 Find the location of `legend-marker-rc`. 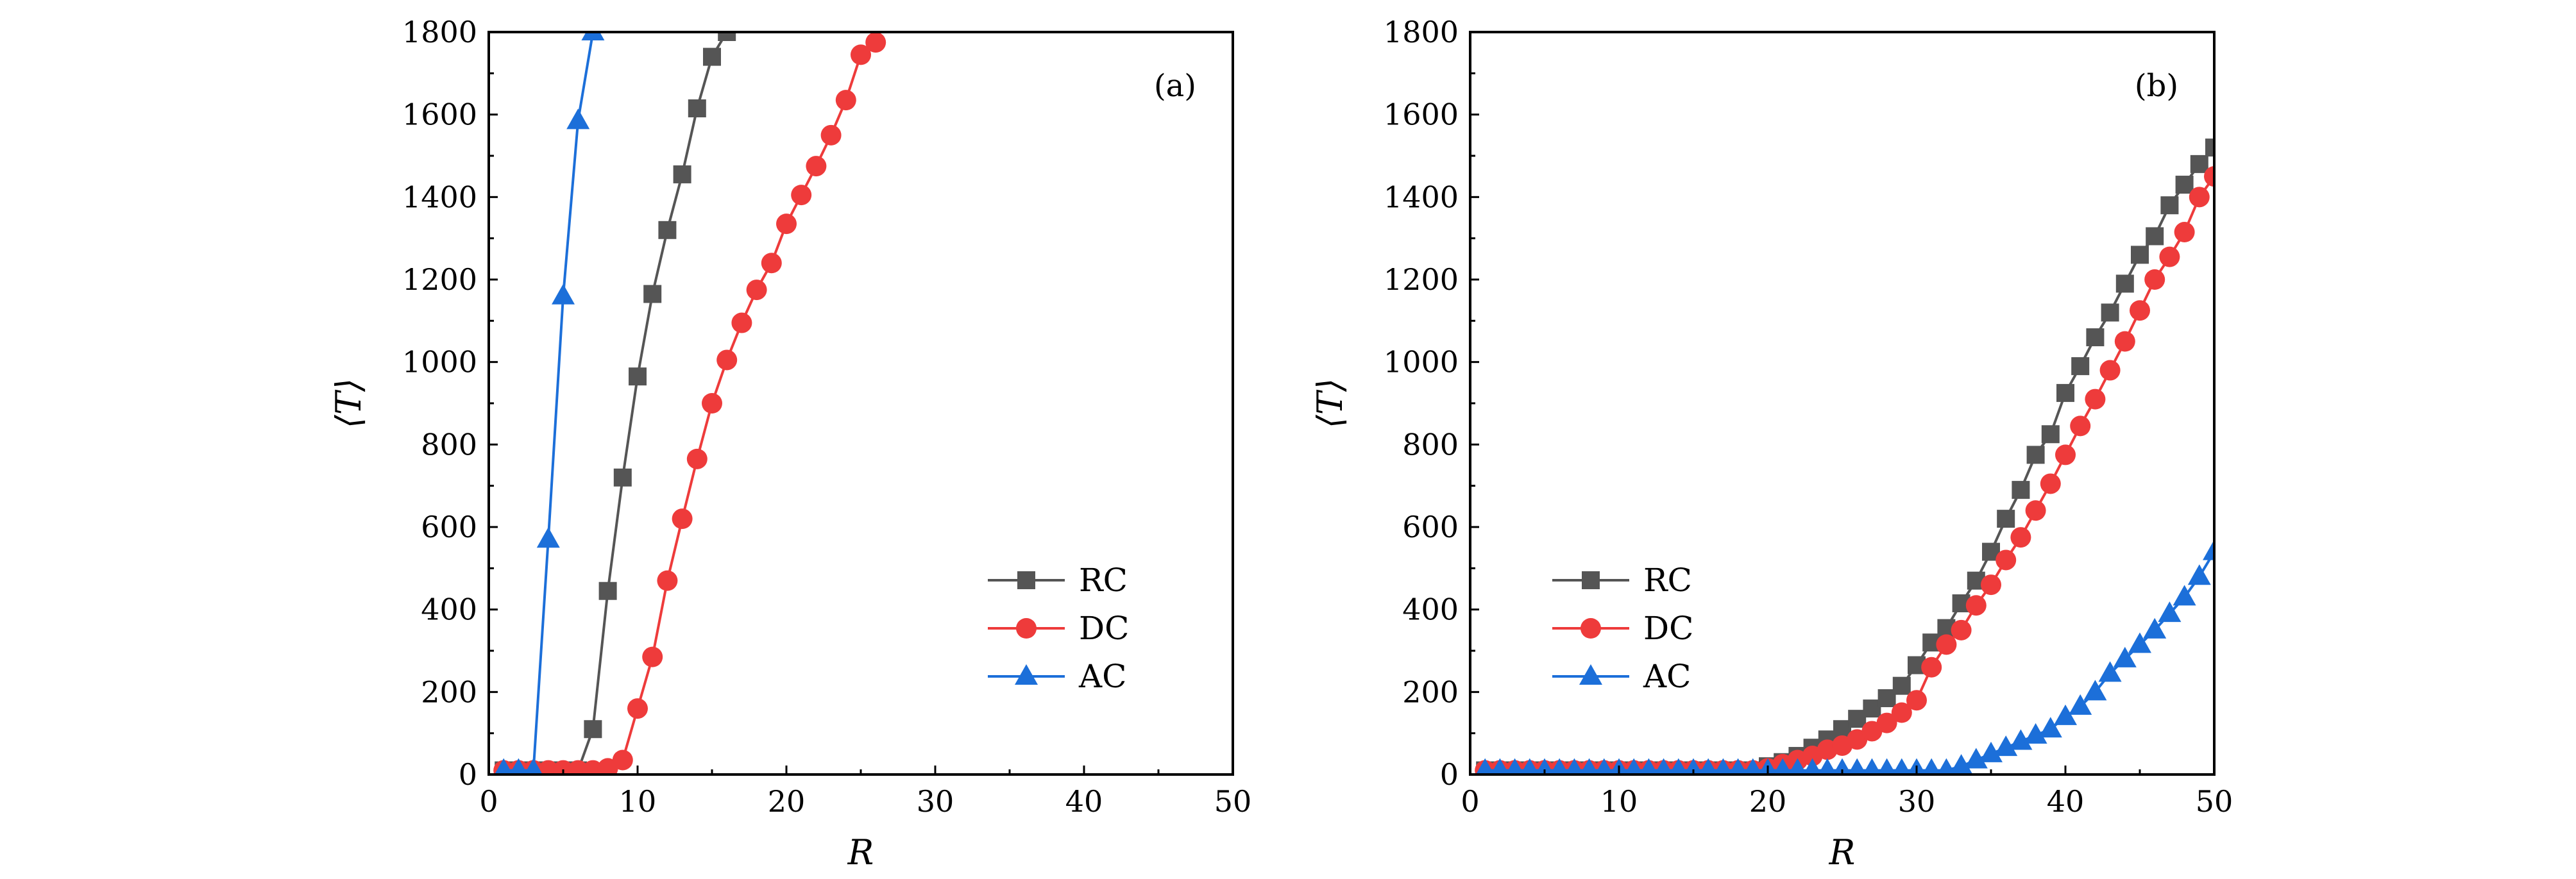

legend-marker-rc is located at coordinates (1591, 580).